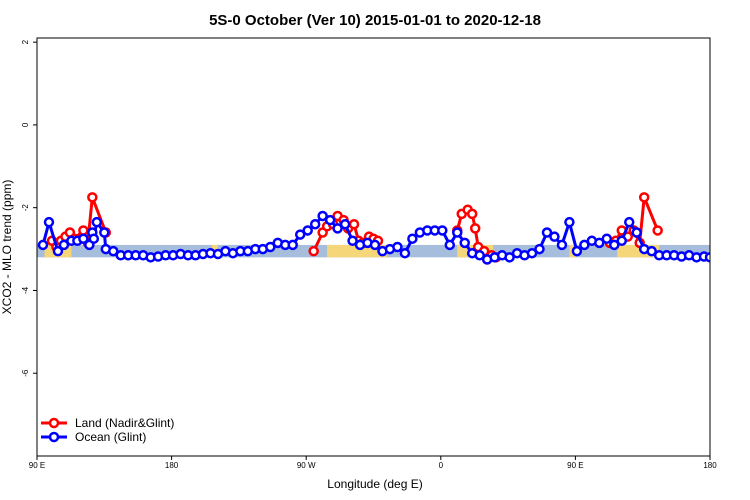 Image resolution: width=750 pixels, height=500 pixels. I want to click on legend-entry-land: Land (Nadir&Glint), so click(107, 423).